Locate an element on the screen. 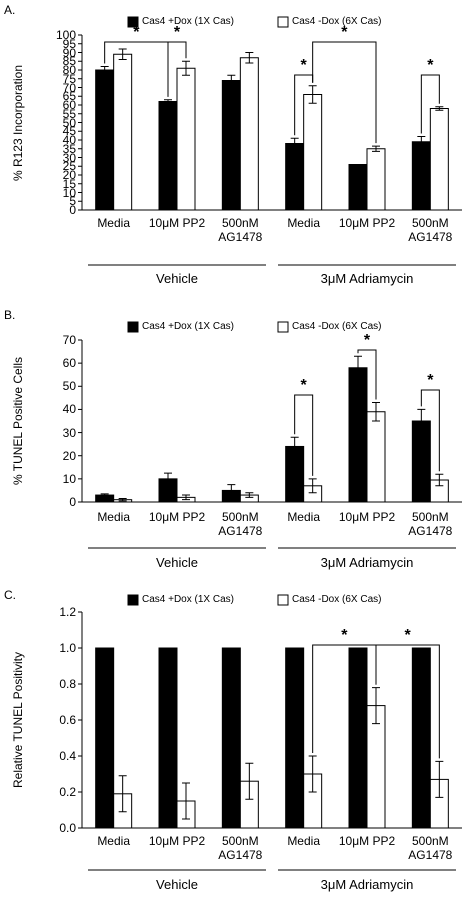 The image size is (472, 898). y-tick-label: 1.2 is located at coordinates (67, 612).